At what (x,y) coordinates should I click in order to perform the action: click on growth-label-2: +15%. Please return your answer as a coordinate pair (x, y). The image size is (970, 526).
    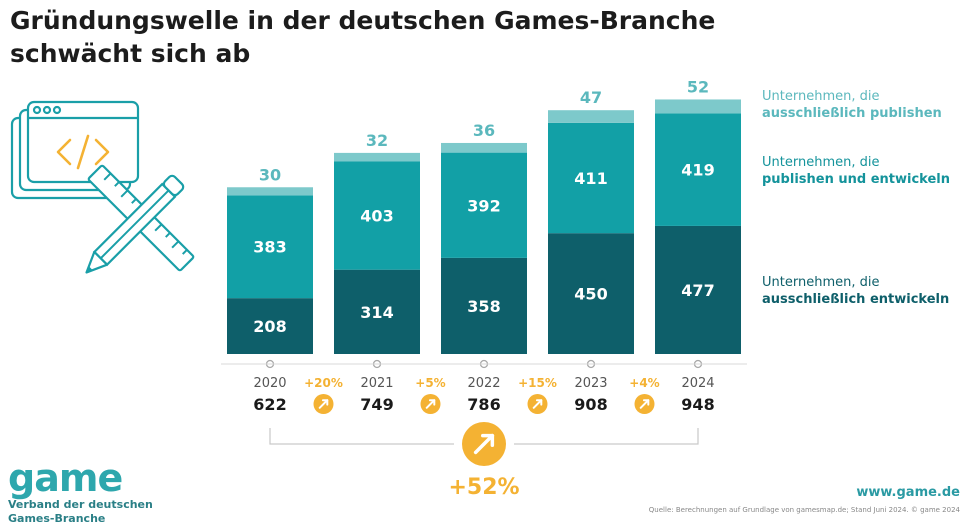
    Looking at the image, I should click on (537, 383).